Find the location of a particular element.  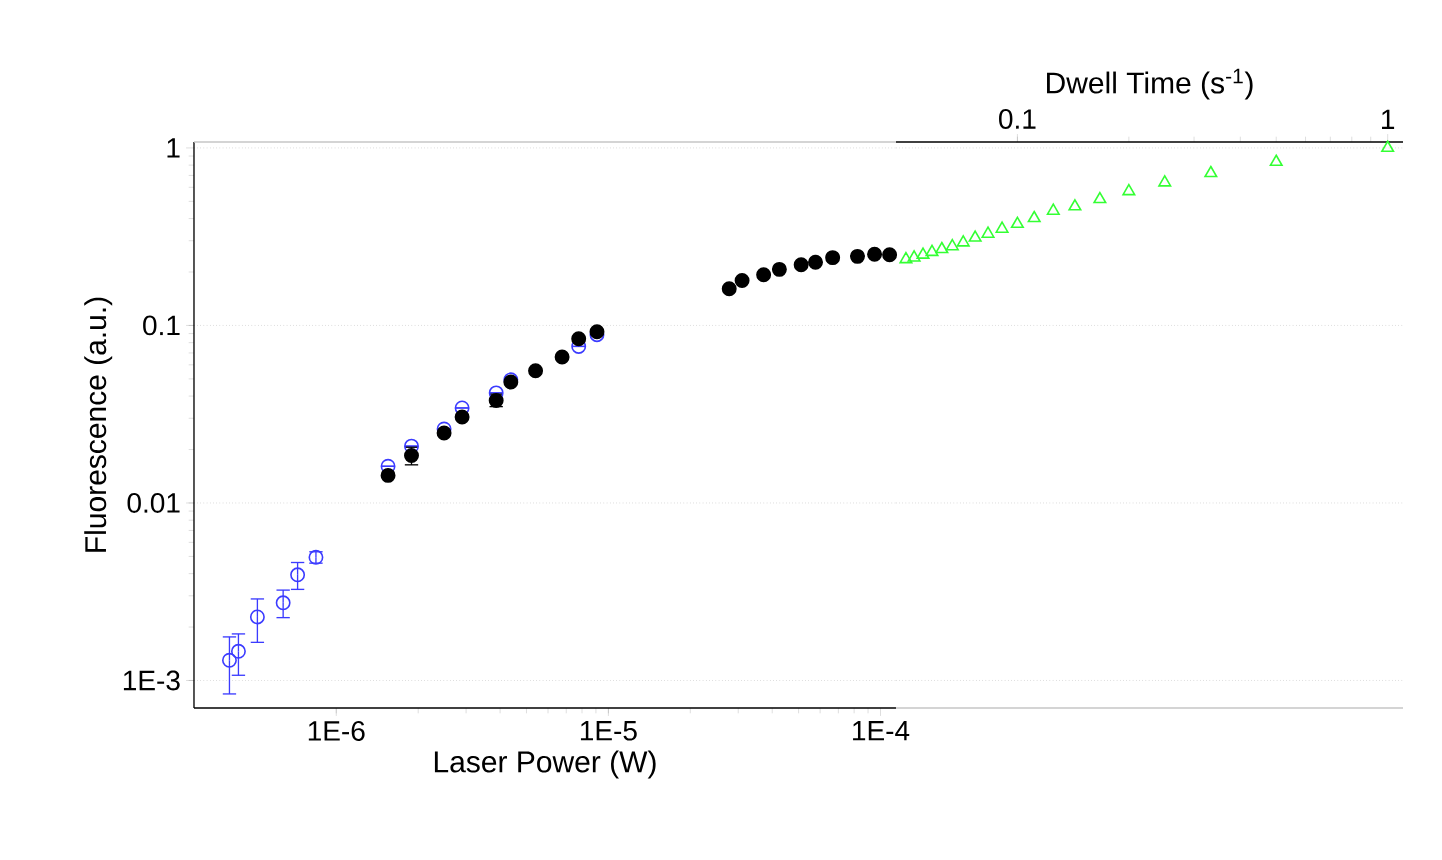

y-tick-label: 0.1 is located at coordinates (161, 325).